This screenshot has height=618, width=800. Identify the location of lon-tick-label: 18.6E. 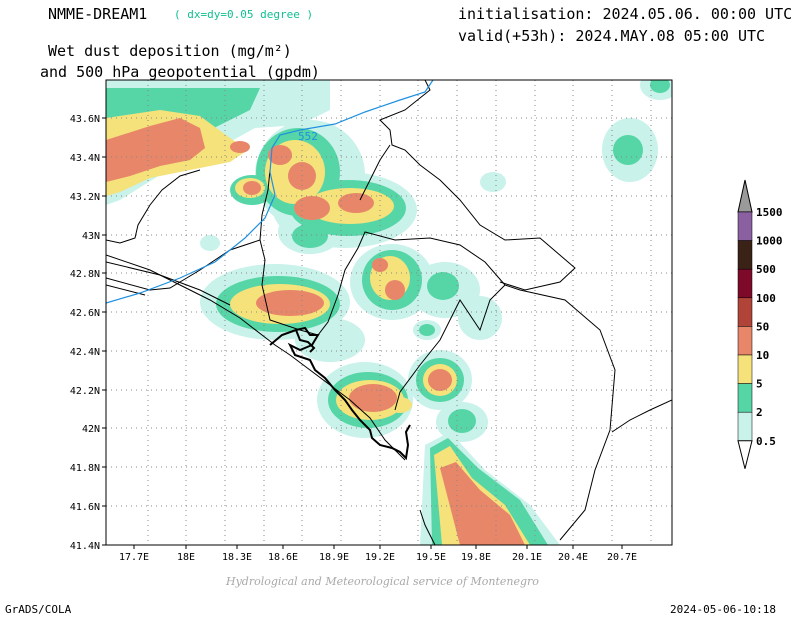
(283, 557).